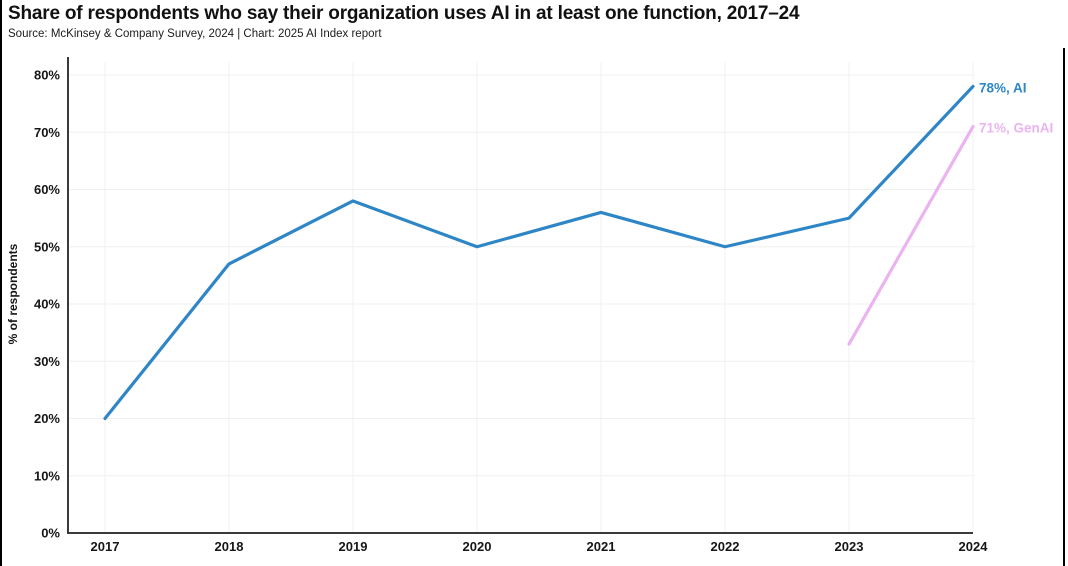 The image size is (1068, 566). I want to click on x-tick-label: 2021, so click(601, 546).